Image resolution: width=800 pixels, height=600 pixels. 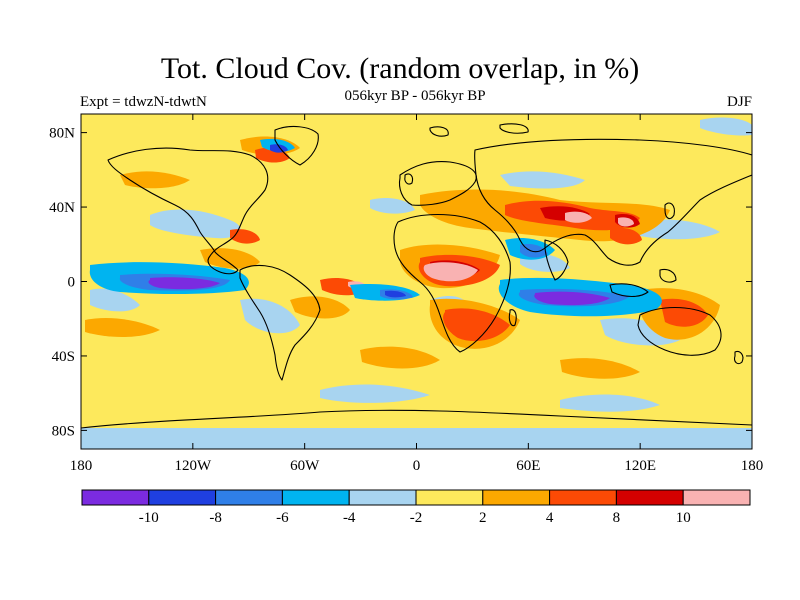 What do you see at coordinates (193, 466) in the screenshot?
I see `x-tick-label: 120W` at bounding box center [193, 466].